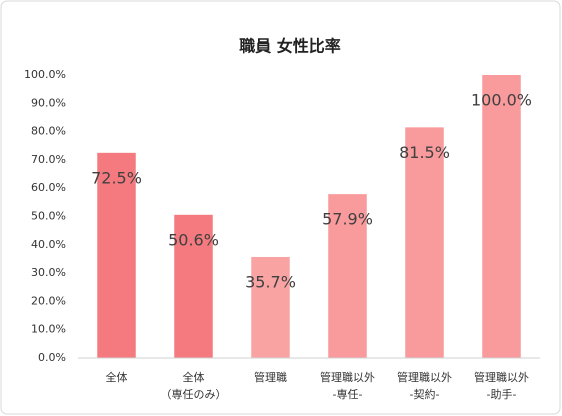 The image size is (562, 416). Describe the element at coordinates (48, 102) in the screenshot. I see `y-tick-label: 90.0%` at that location.